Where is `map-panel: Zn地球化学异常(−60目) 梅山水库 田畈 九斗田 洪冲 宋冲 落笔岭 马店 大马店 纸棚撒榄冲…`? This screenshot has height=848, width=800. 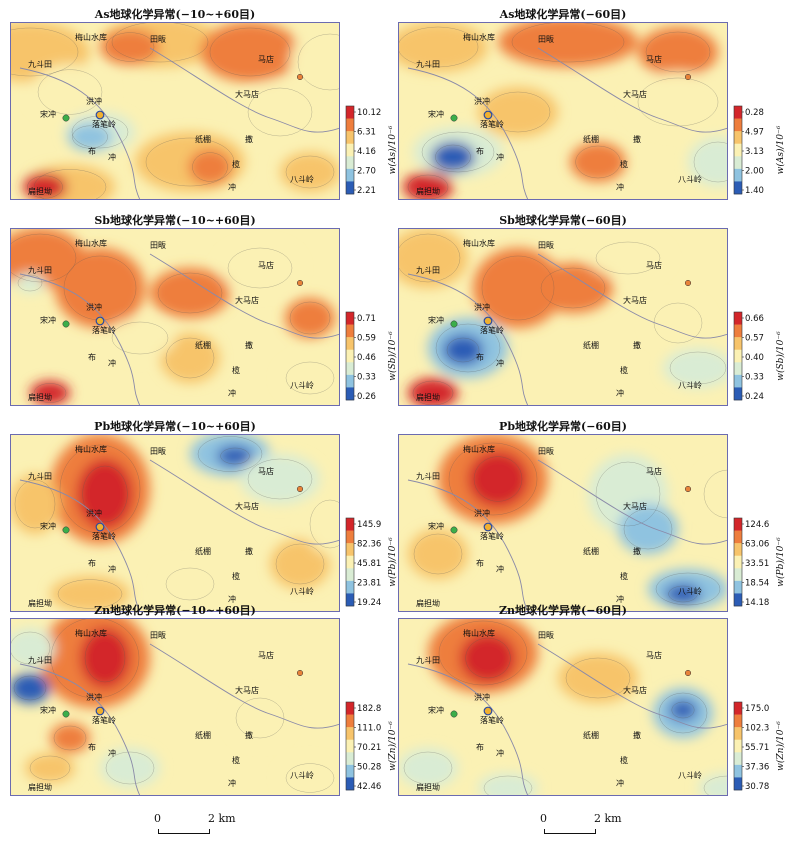 map-panel: Zn地球化学异常(−60目) 梅山水库 田畈 九斗田 洪冲 宋冲 落笔岭 马店 大马店 纸棚撒榄冲… is located at coordinates (593, 706).